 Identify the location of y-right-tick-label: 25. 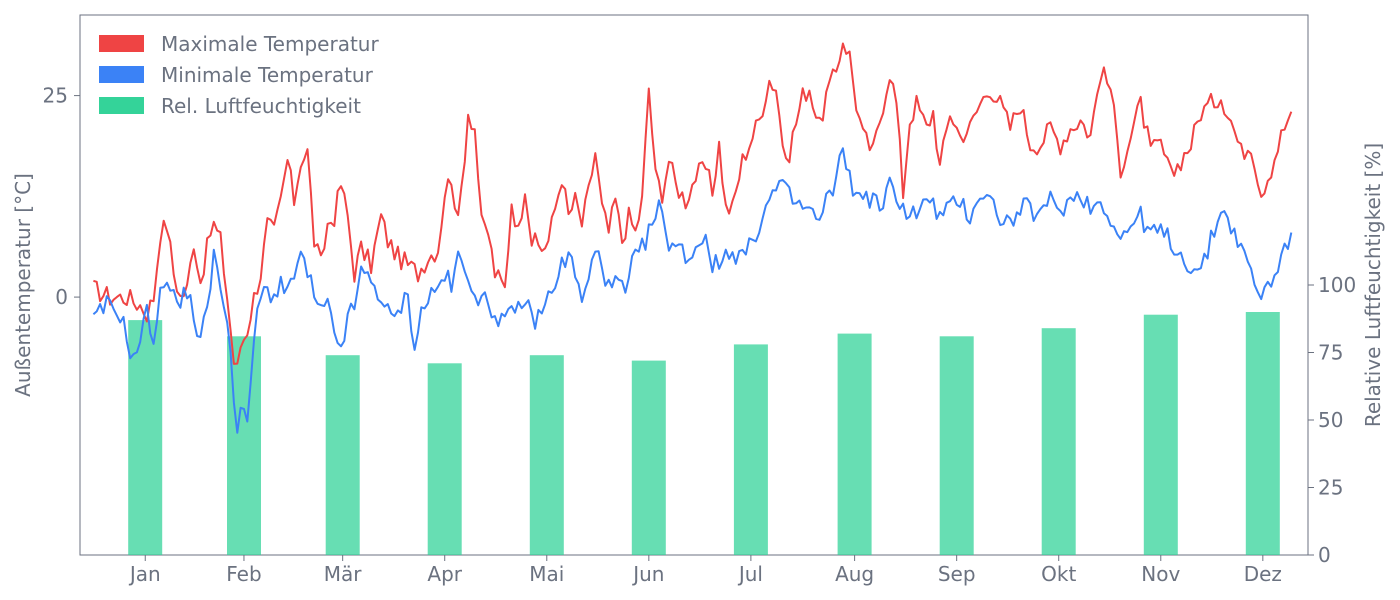
(1330, 488).